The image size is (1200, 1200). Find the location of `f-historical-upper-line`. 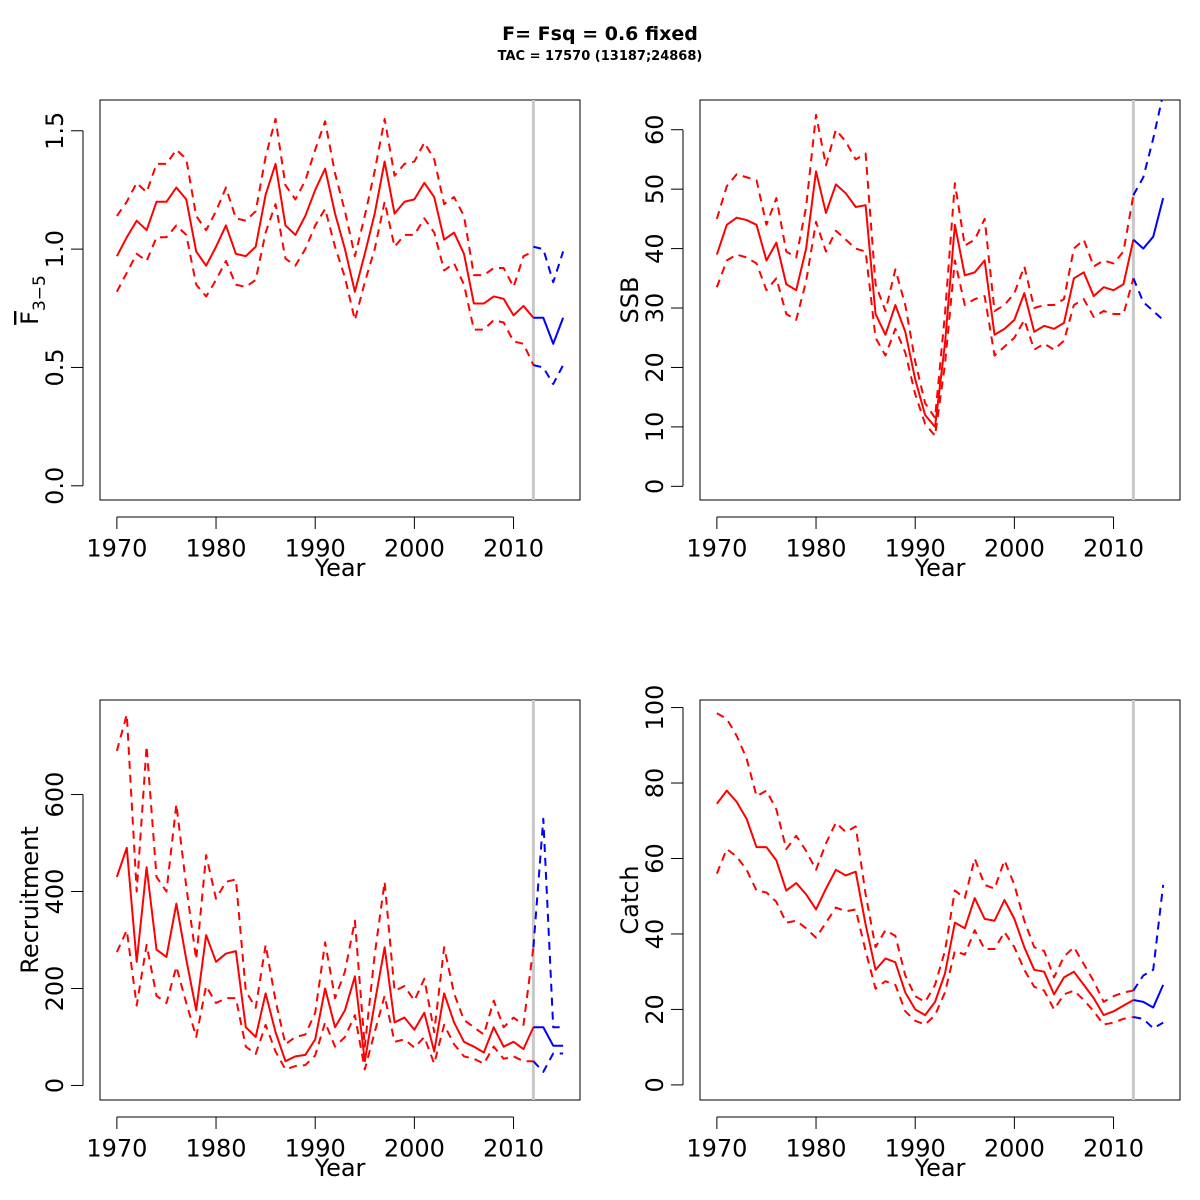

f-historical-upper-line is located at coordinates (325, 202).